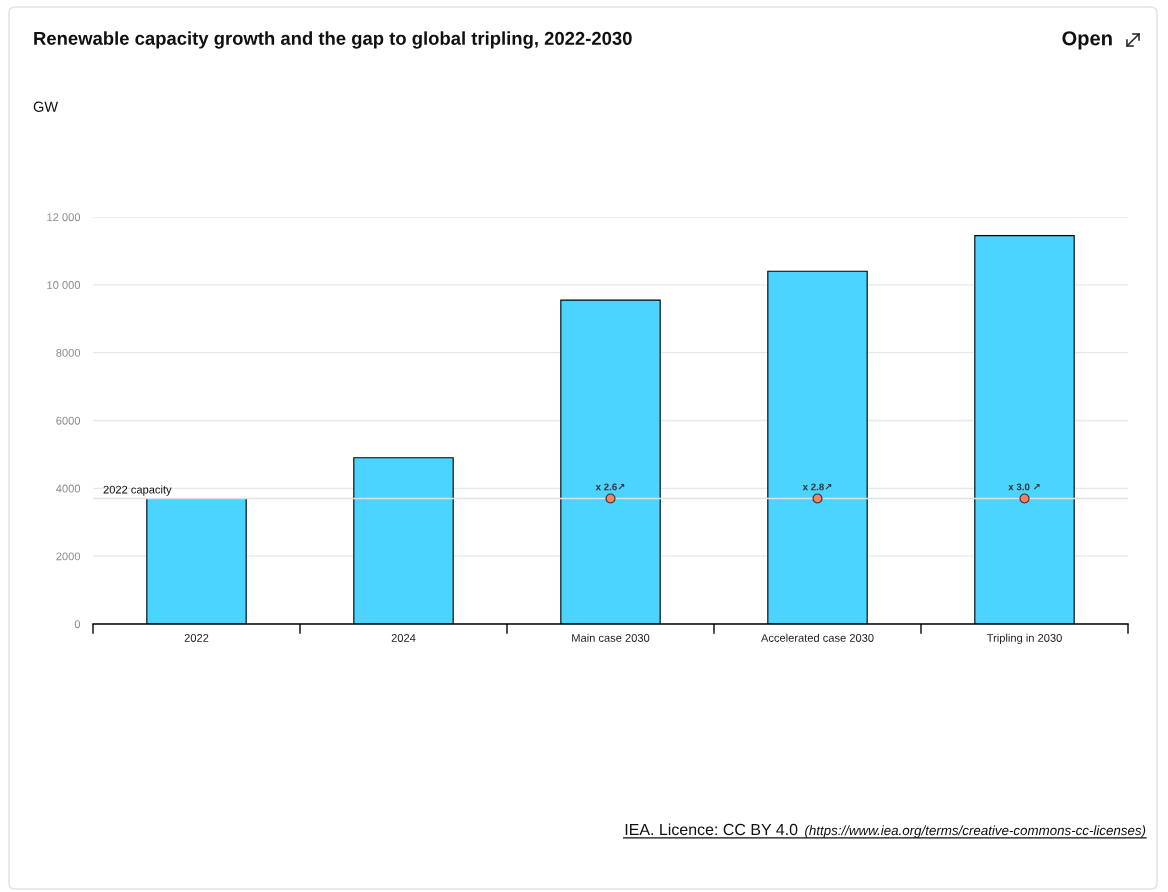 The width and height of the screenshot is (1168, 892). I want to click on text: (https://www.iea.org/terms/creative-commons-cc-licenses), so click(975, 831).